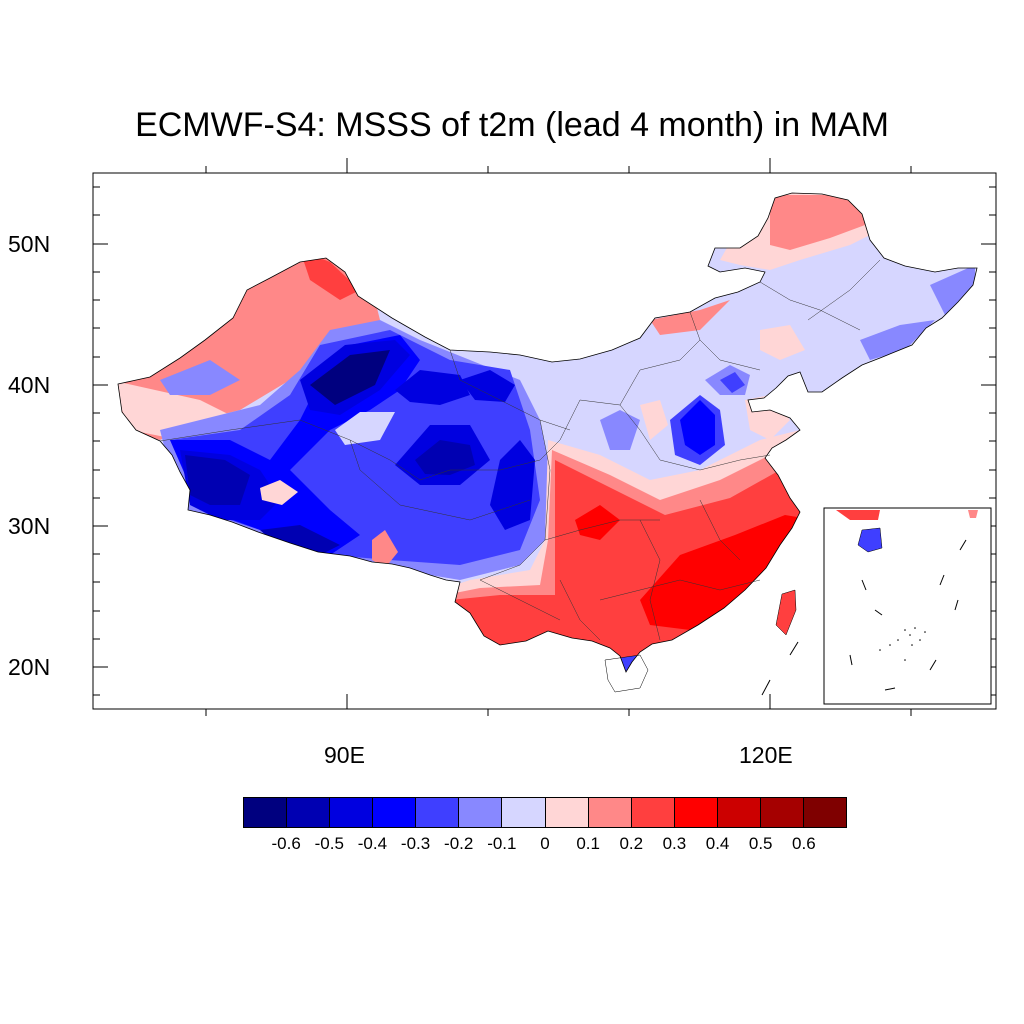 Image resolution: width=1024 pixels, height=1024 pixels. Describe the element at coordinates (29, 526) in the screenshot. I see `lat-label-30n: 30N` at that location.